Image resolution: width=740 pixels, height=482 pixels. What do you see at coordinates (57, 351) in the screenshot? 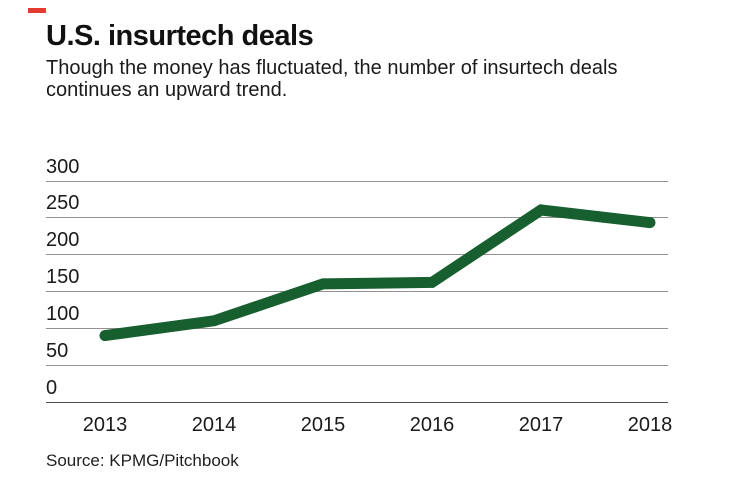
I see `y-tick-label-50: 50` at bounding box center [57, 351].